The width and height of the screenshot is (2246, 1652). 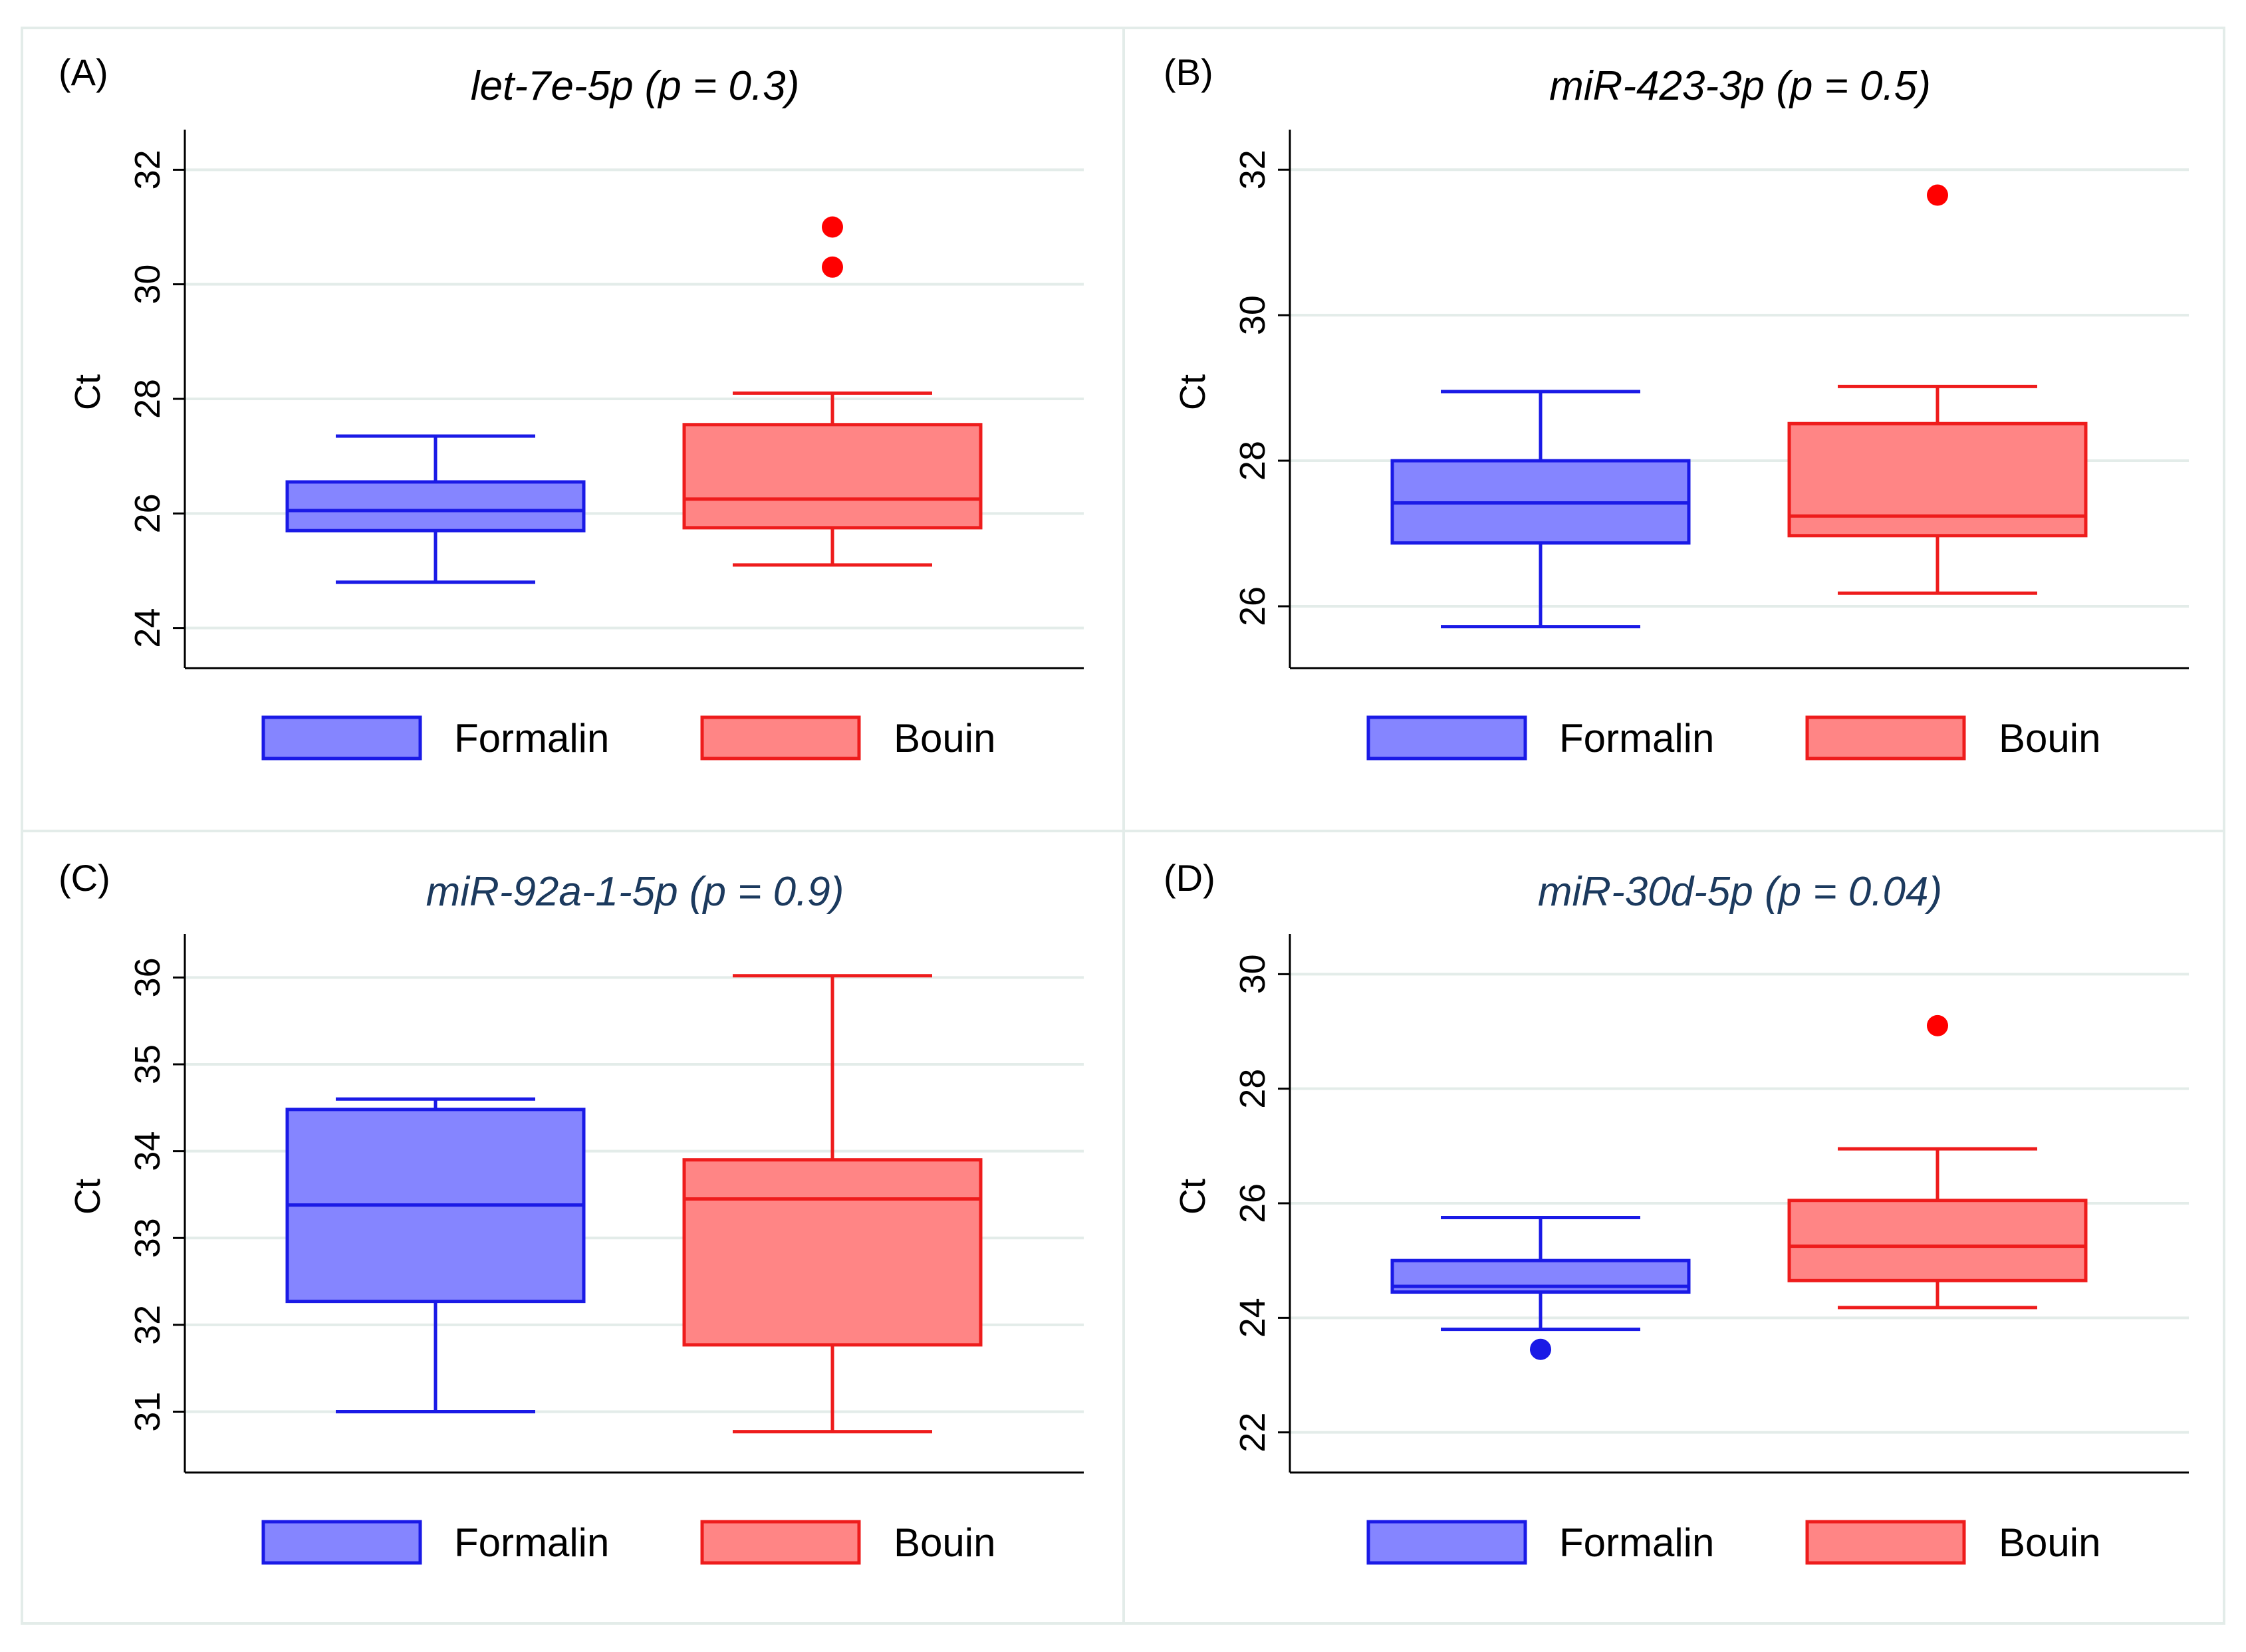 I want to click on y-tick-label: 35, so click(x=148, y=1064).